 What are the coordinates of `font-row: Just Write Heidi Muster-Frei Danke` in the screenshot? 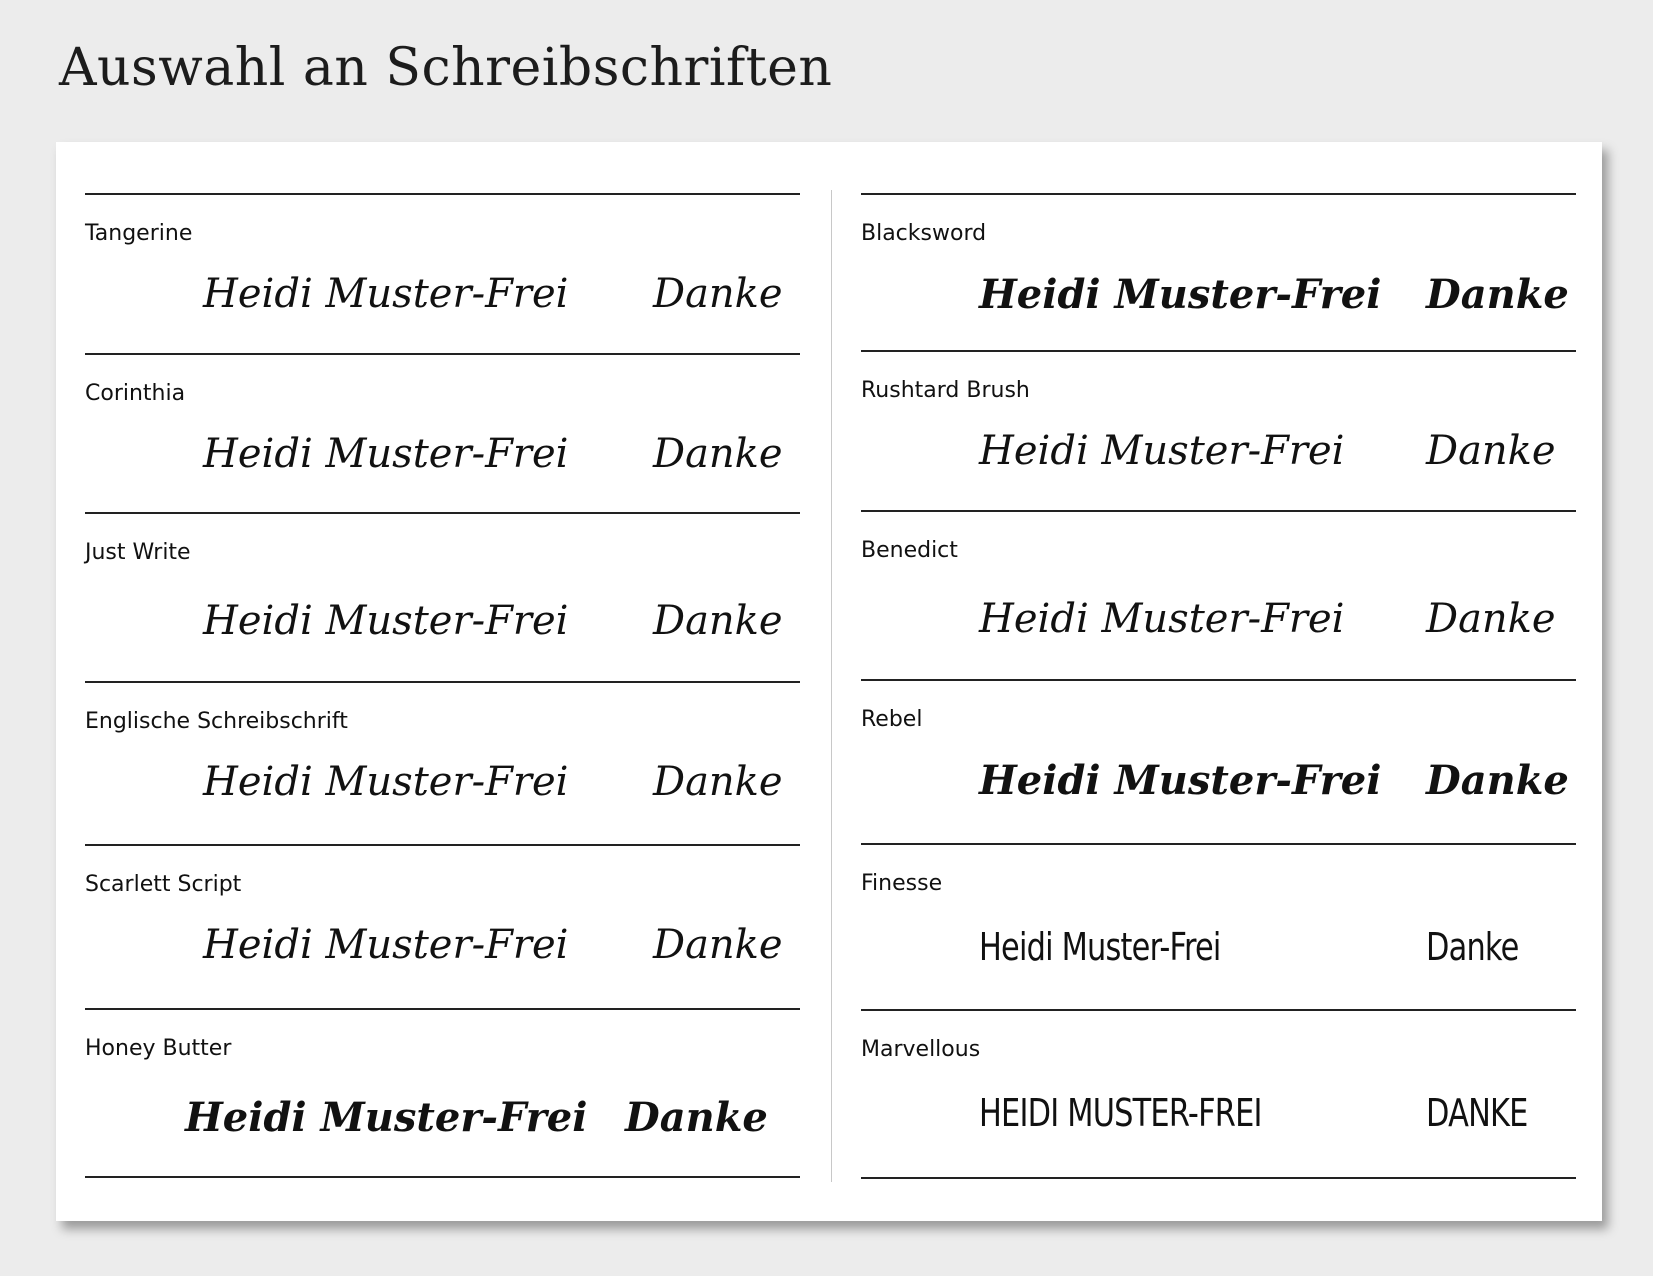 It's located at (442, 598).